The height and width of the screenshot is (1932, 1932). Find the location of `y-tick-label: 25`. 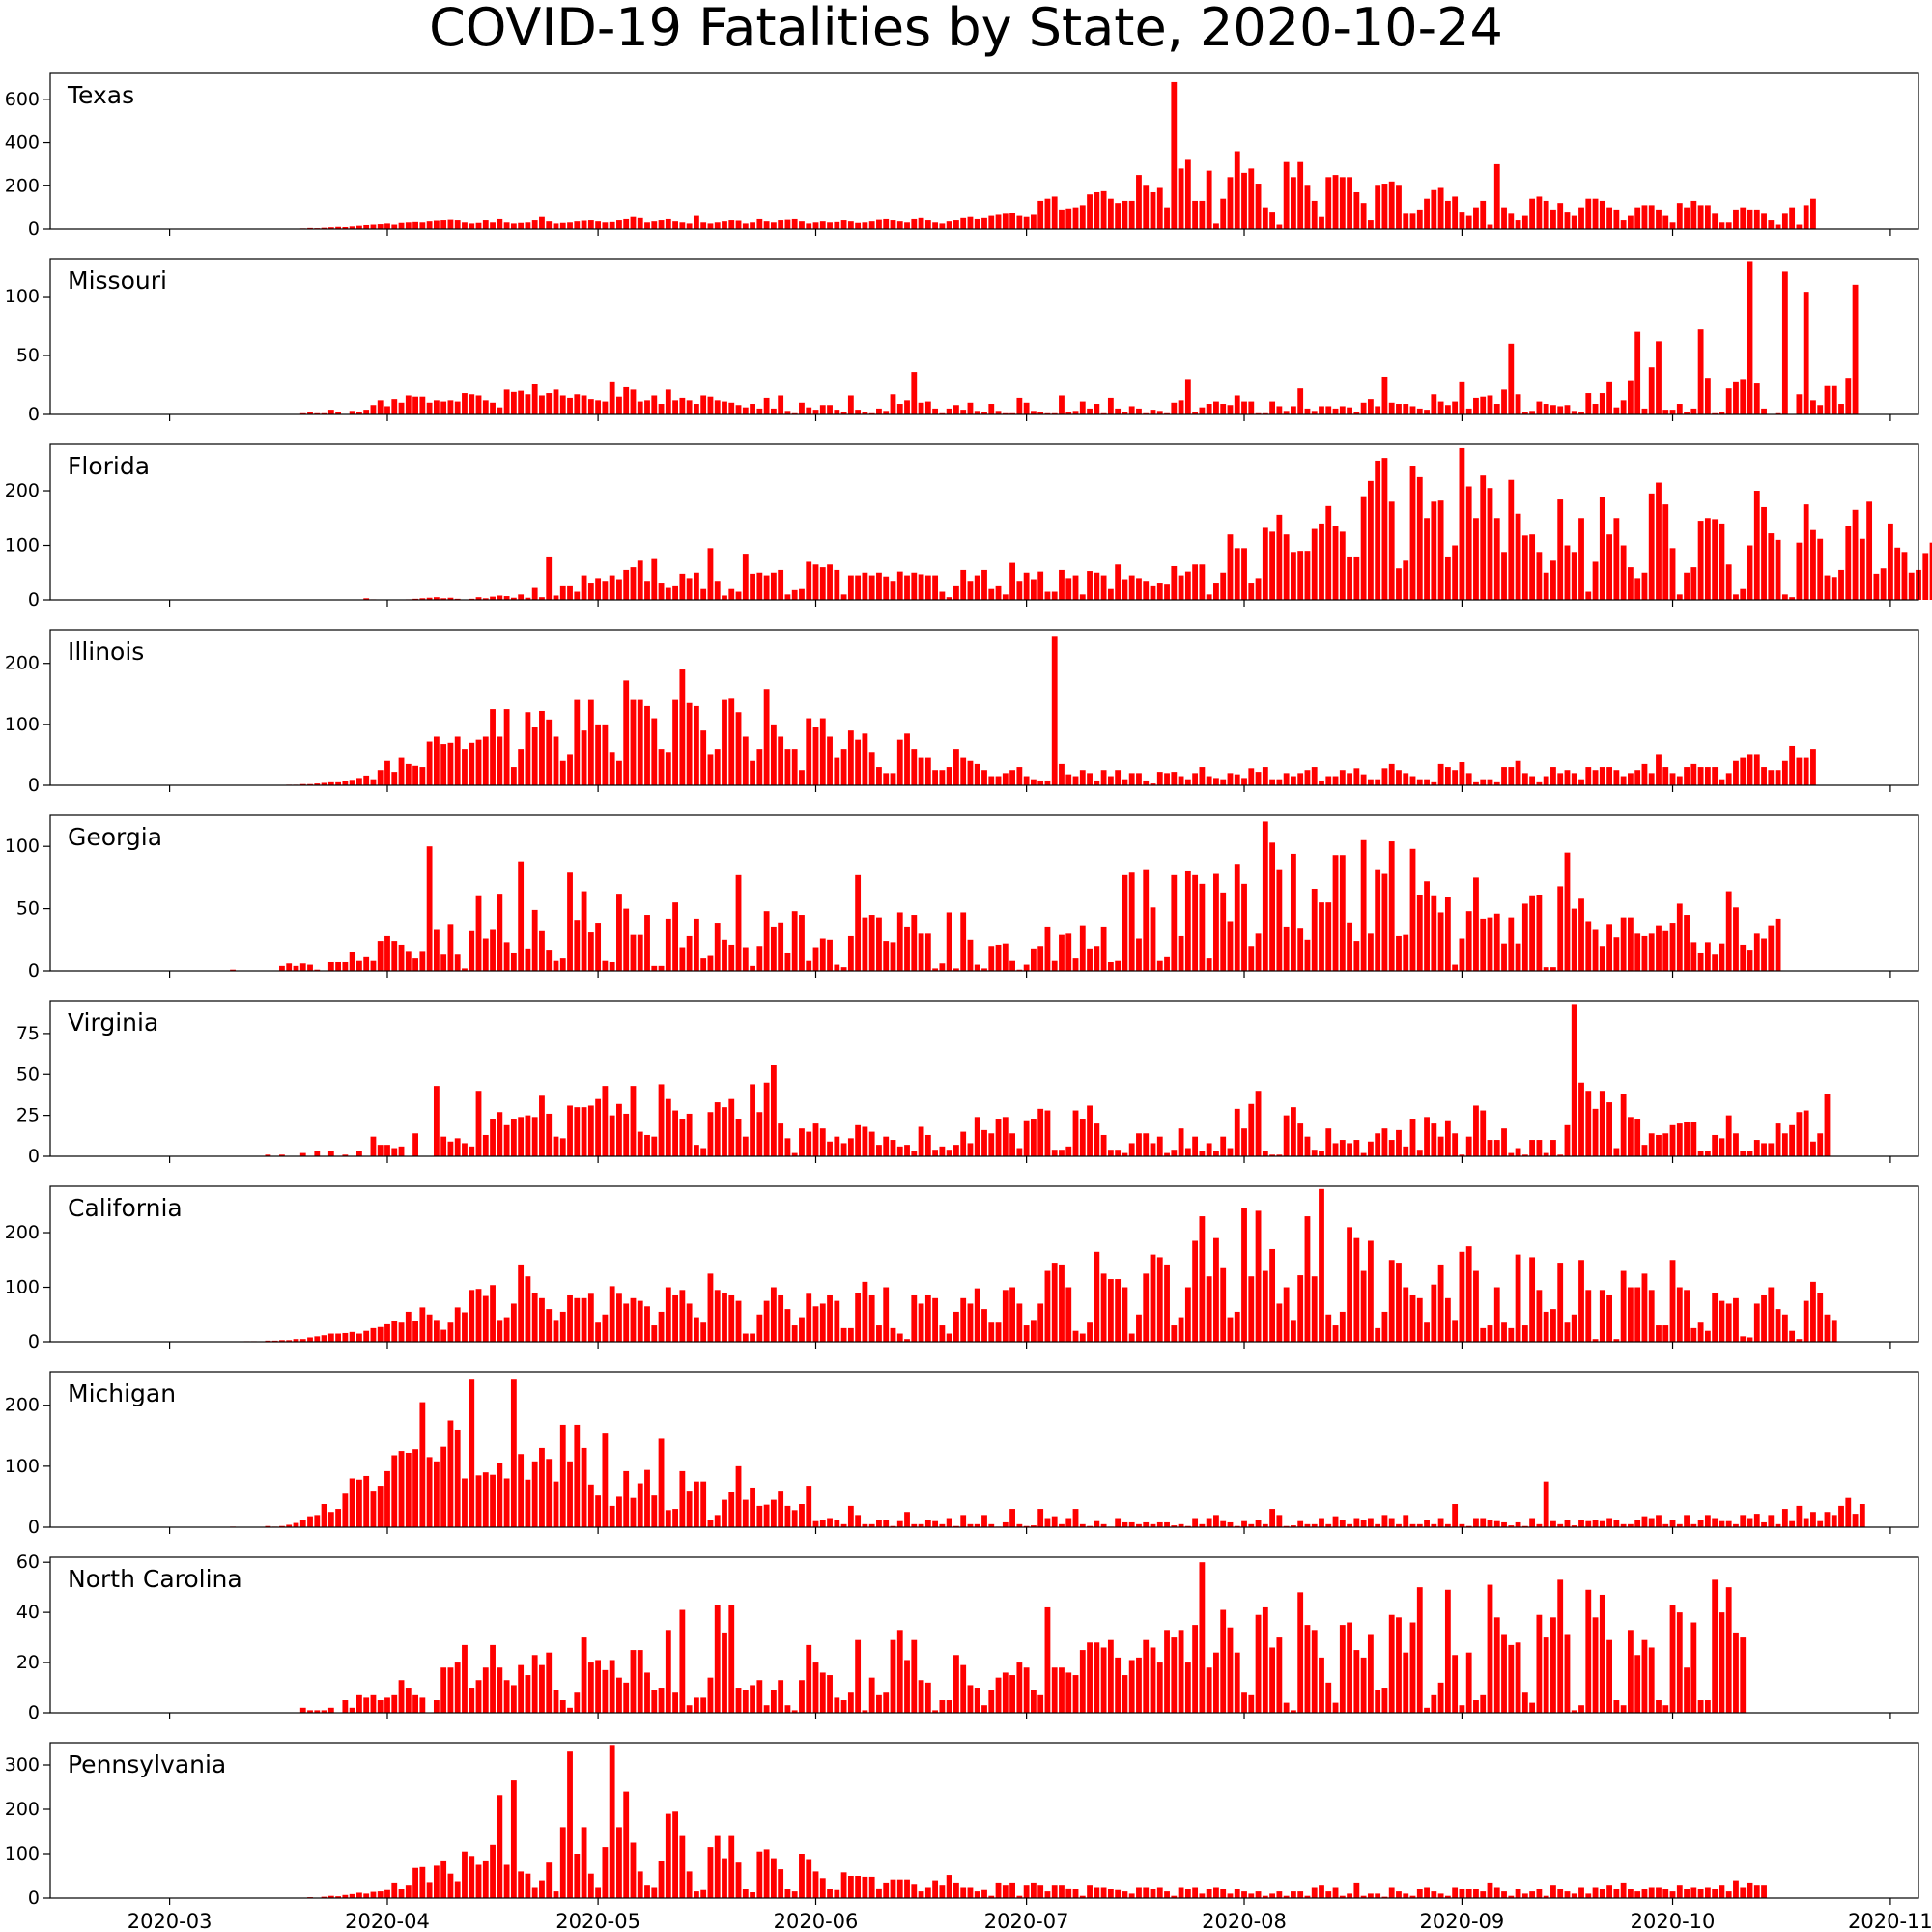

y-tick-label: 25 is located at coordinates (28, 1115).